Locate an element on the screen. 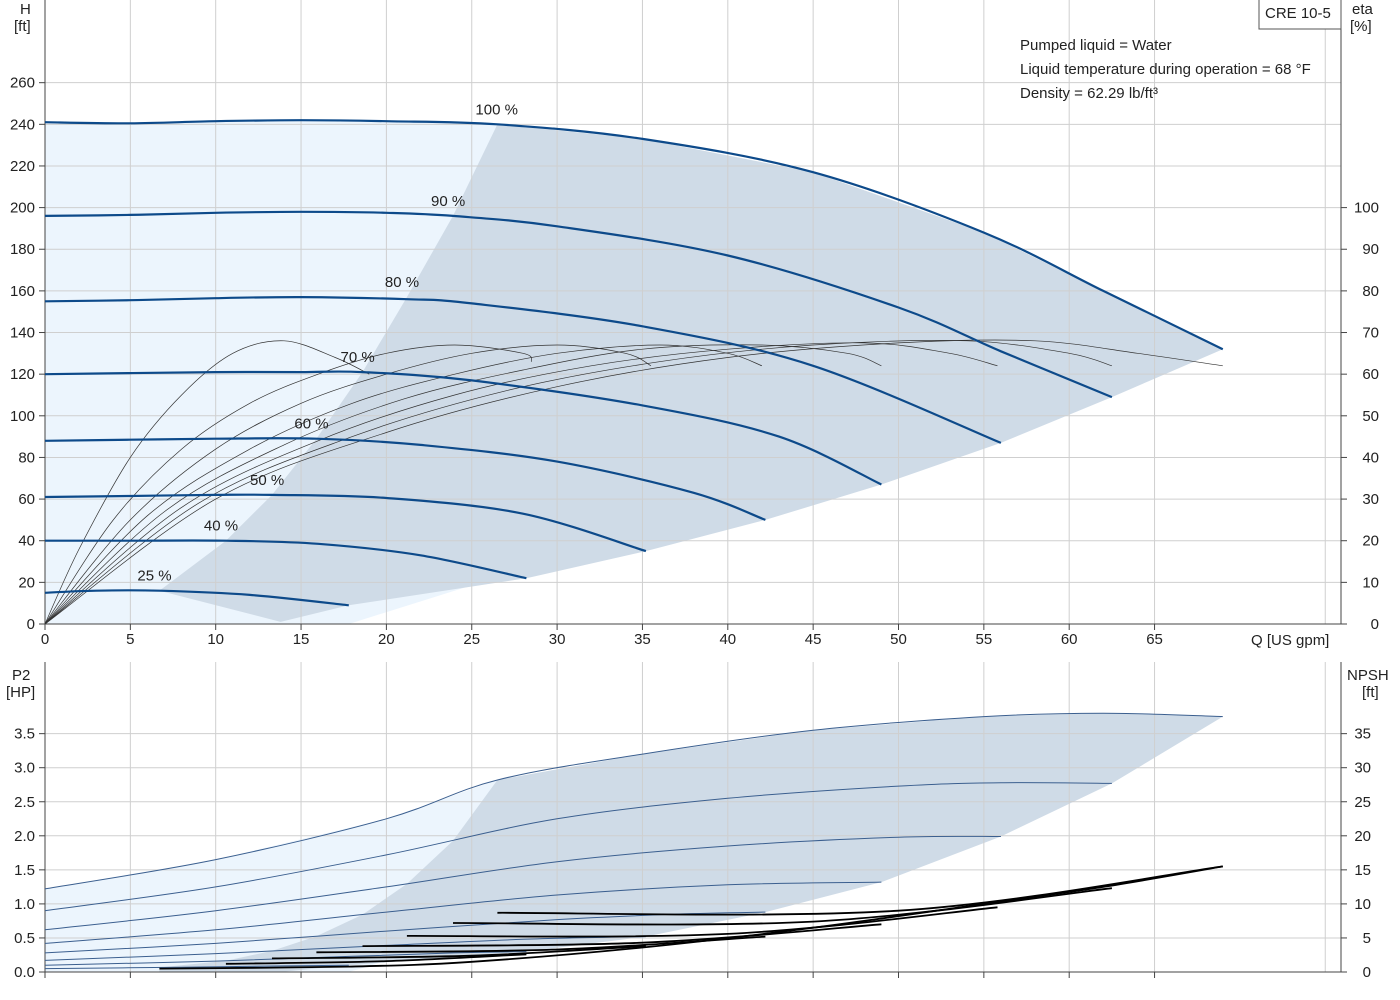 The height and width of the screenshot is (1000, 1400). y-left-tick-label-120: 120 is located at coordinates (22, 374).